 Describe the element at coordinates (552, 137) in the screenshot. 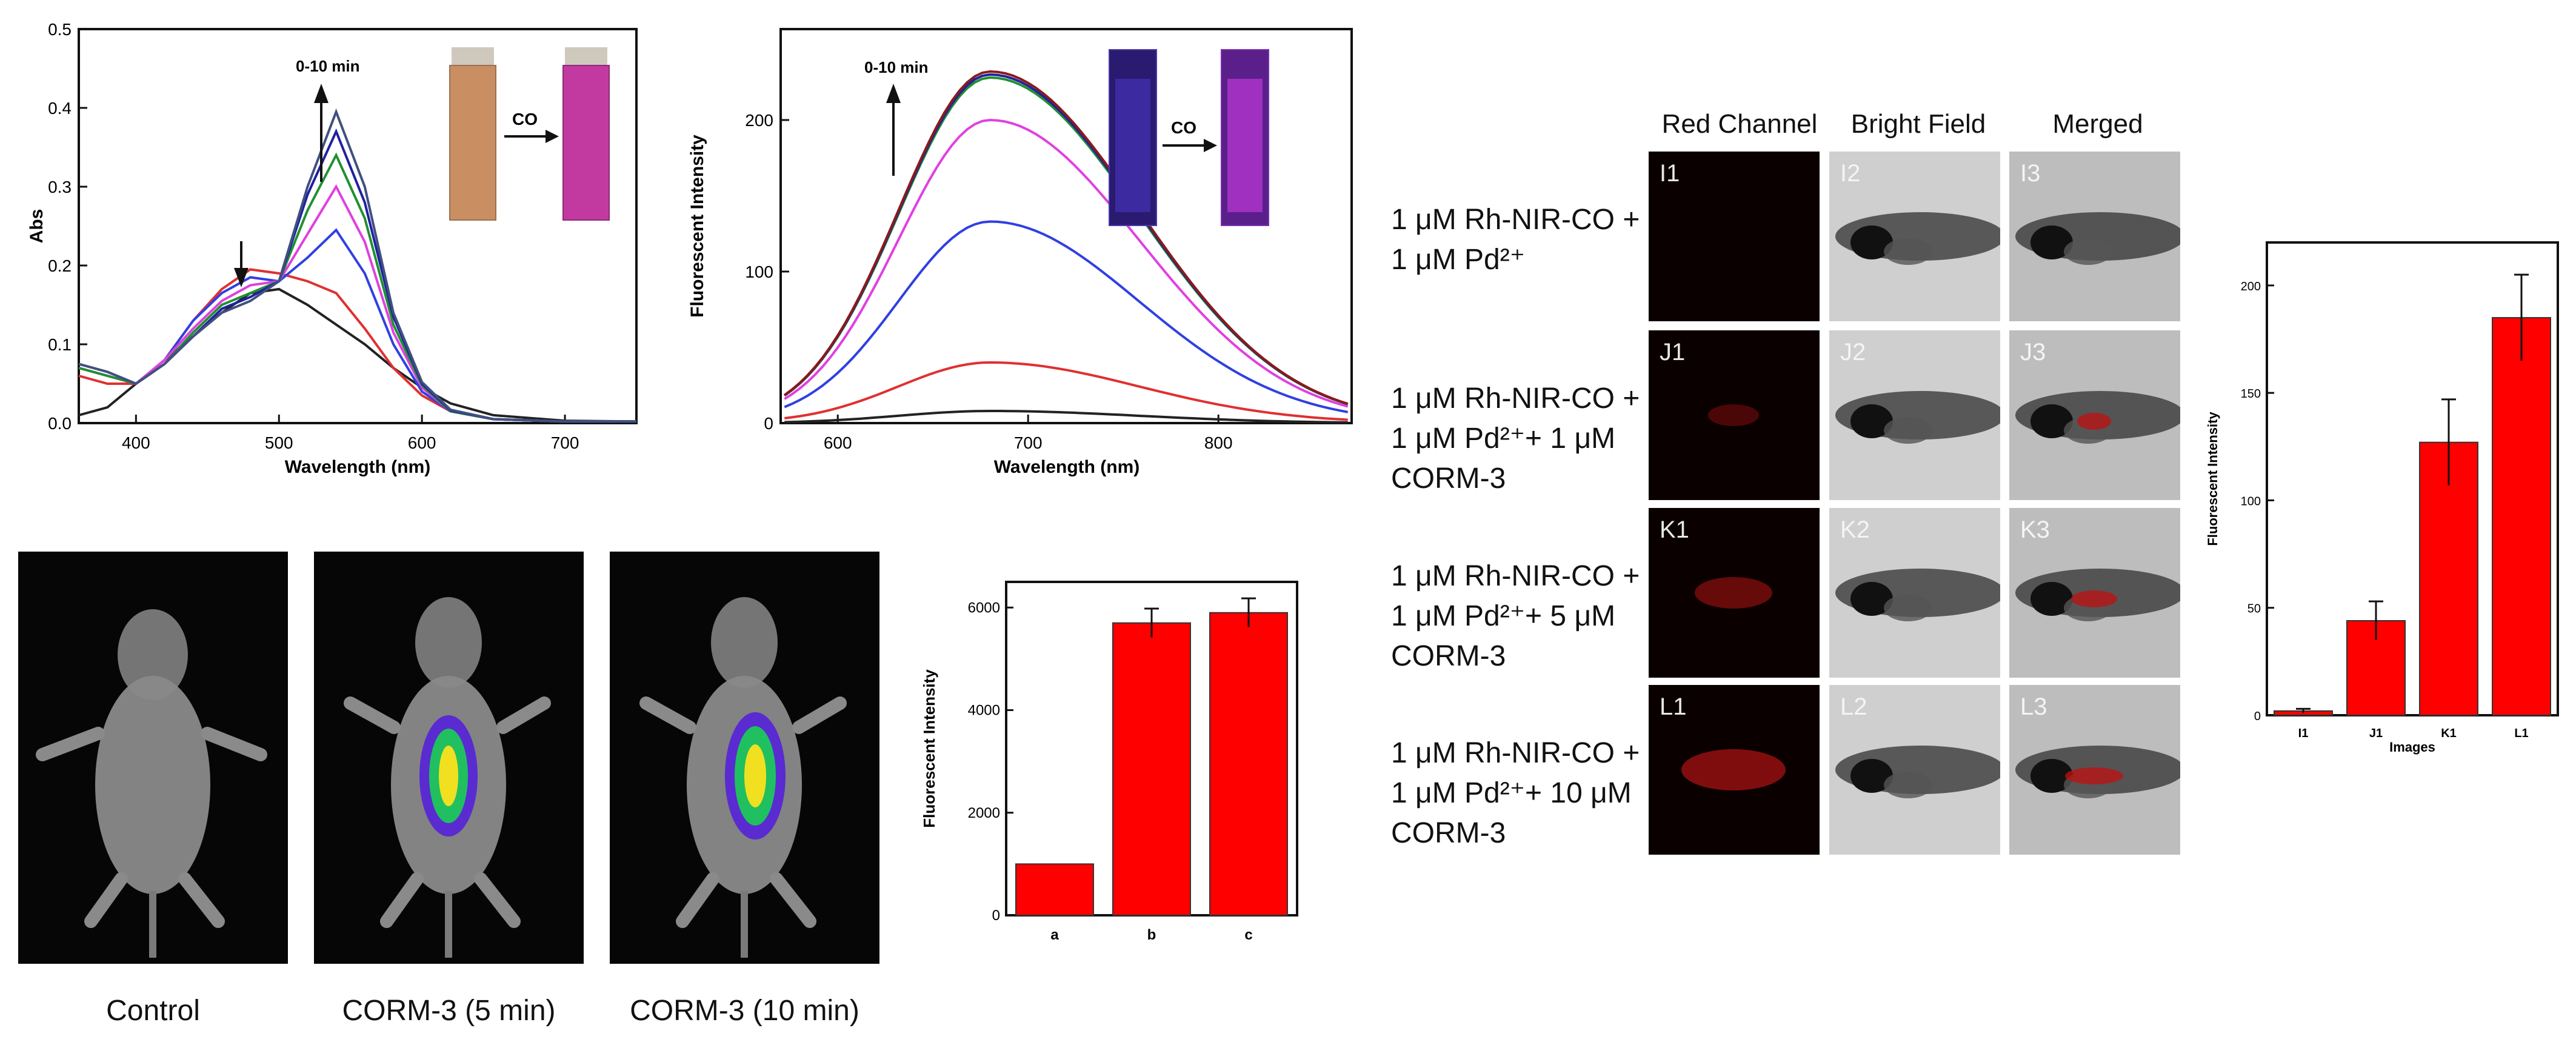

I see `co-arrowhead` at that location.